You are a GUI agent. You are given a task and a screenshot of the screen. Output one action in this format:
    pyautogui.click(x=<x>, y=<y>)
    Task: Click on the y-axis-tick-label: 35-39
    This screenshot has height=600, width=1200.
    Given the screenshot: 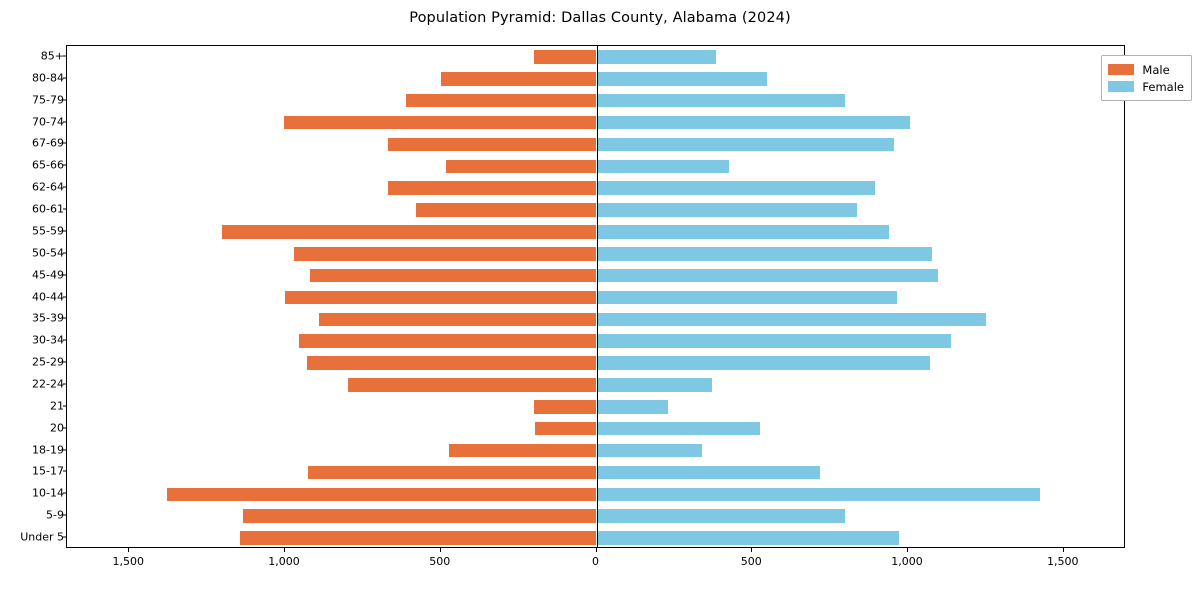 What is the action you would take?
    pyautogui.click(x=48, y=318)
    